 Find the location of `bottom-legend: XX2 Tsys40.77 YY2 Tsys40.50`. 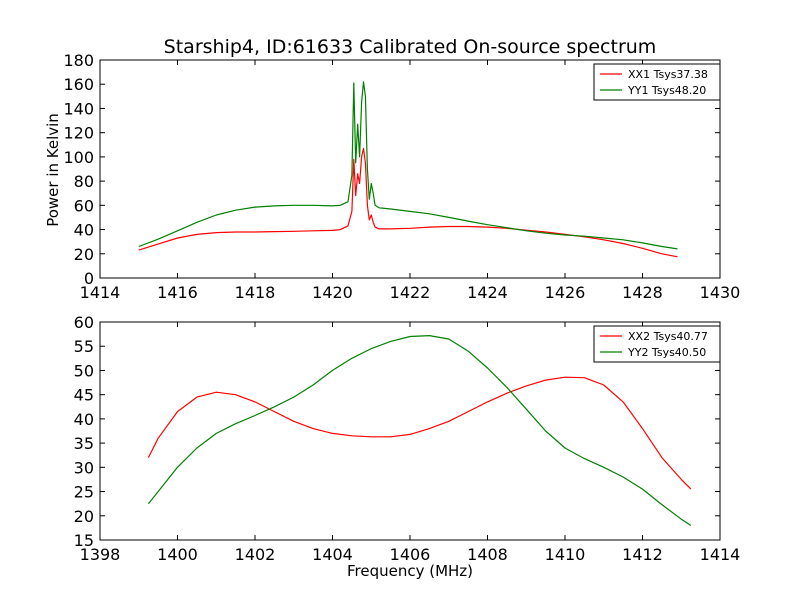

bottom-legend: XX2 Tsys40.77 YY2 Tsys40.50 is located at coordinates (657, 344).